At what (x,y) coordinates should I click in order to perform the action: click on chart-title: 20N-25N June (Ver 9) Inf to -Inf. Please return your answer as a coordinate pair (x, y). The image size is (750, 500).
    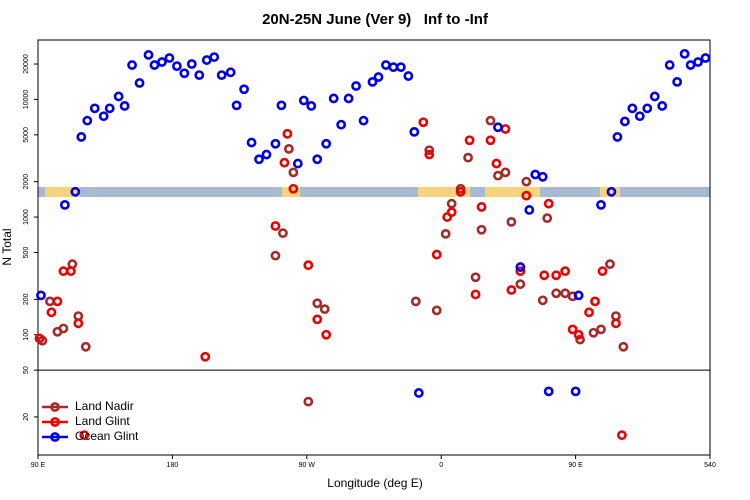
    Looking at the image, I should click on (375, 19).